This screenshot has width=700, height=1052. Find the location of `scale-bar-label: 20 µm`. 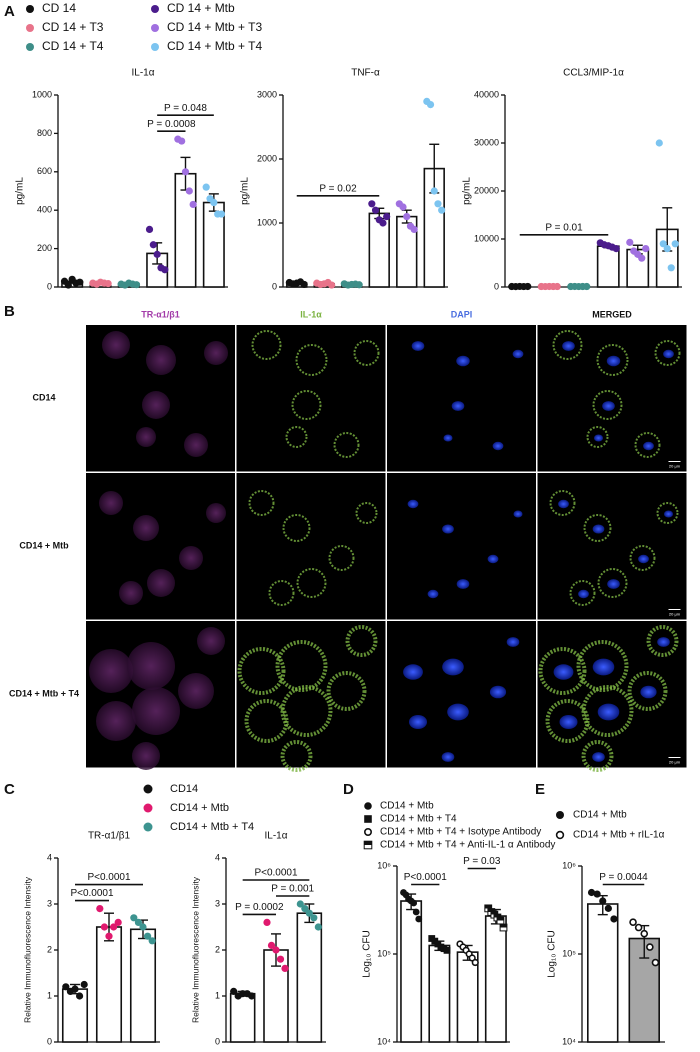

scale-bar-label: 20 µm is located at coordinates (675, 466).